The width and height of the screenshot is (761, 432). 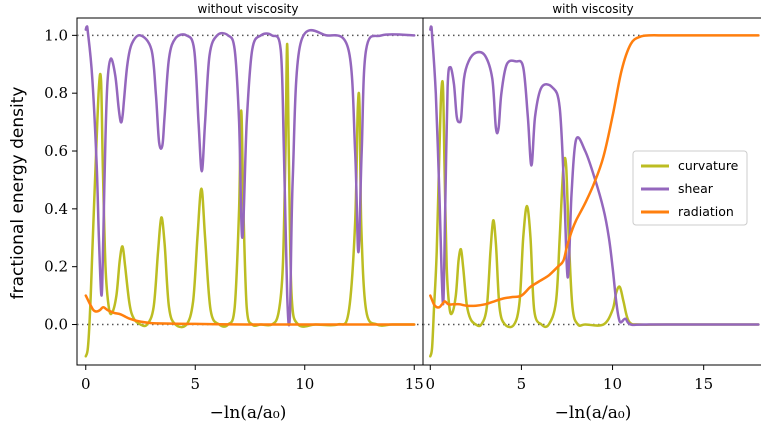 I want to click on legend-box, so click(x=690, y=188).